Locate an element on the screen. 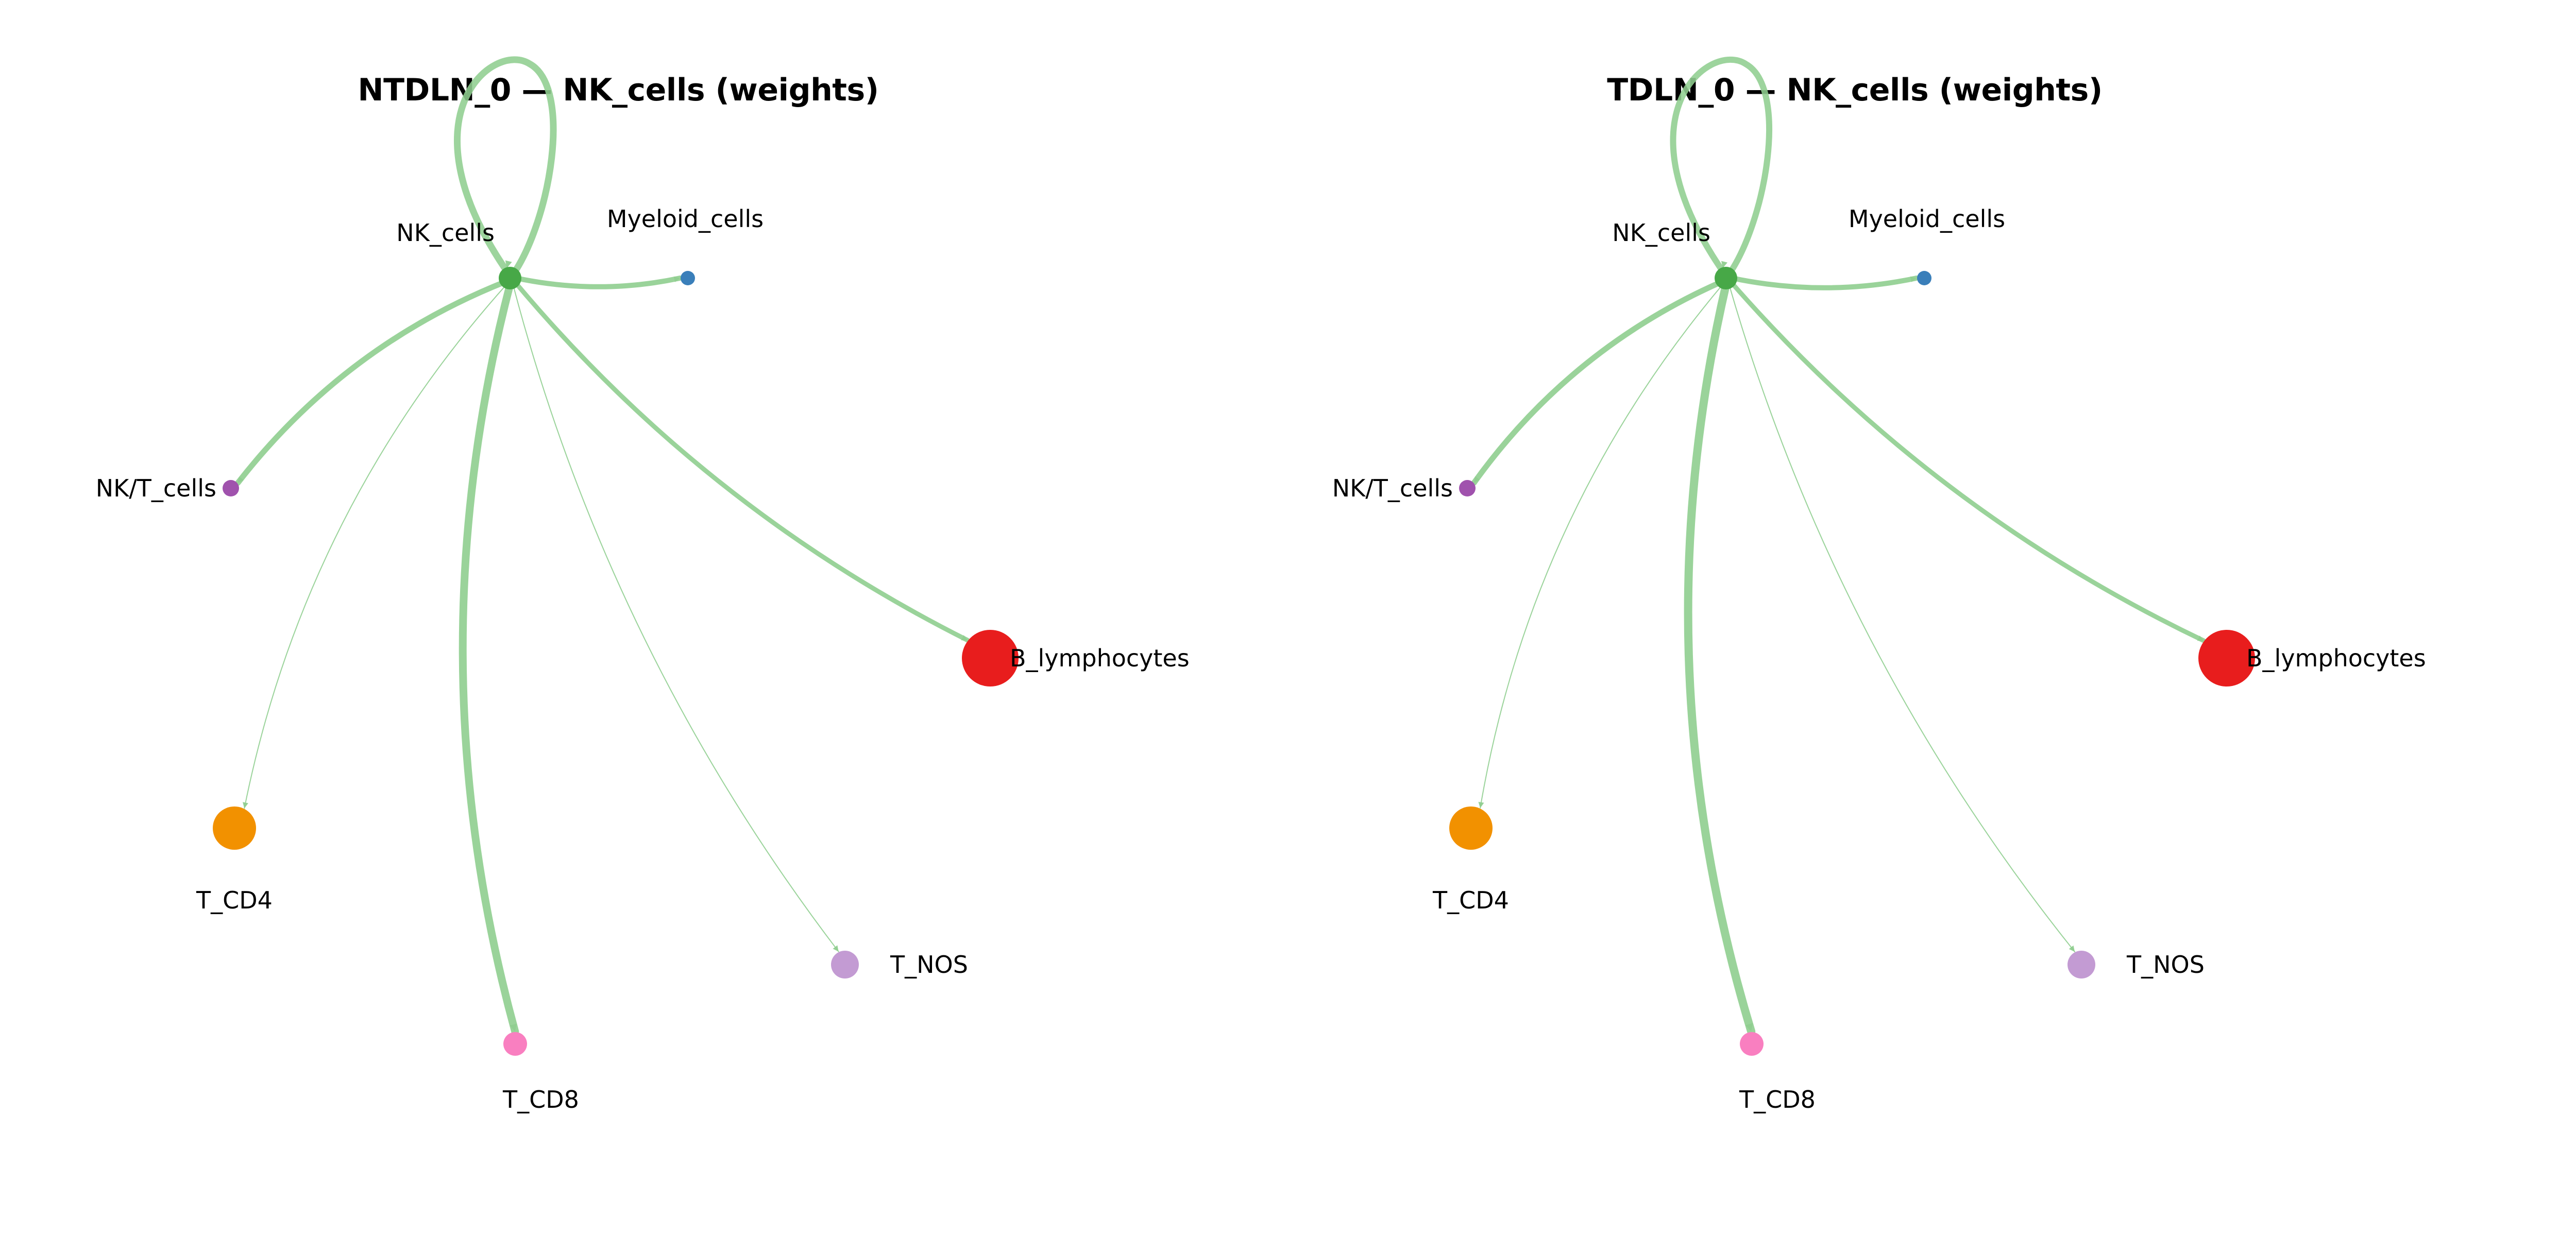 Image resolution: width=2576 pixels, height=1236 pixels. network-graph is located at coordinates (2524, 618).